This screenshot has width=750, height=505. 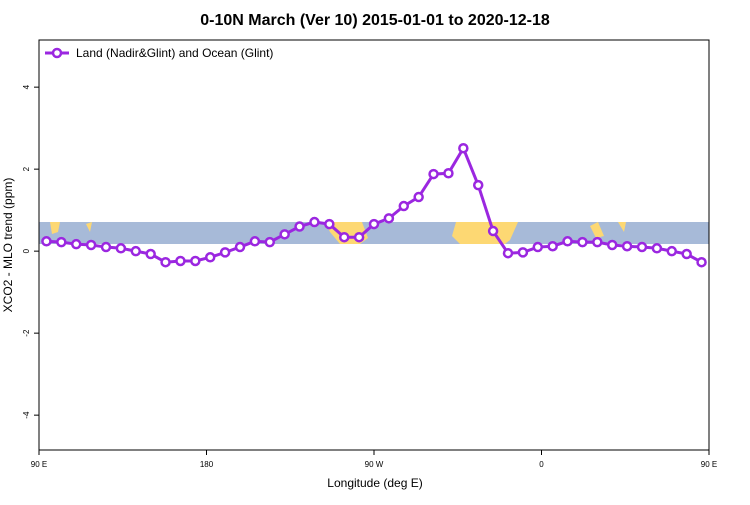 I want to click on x-axis-label: Longitude (deg E), so click(x=374, y=483).